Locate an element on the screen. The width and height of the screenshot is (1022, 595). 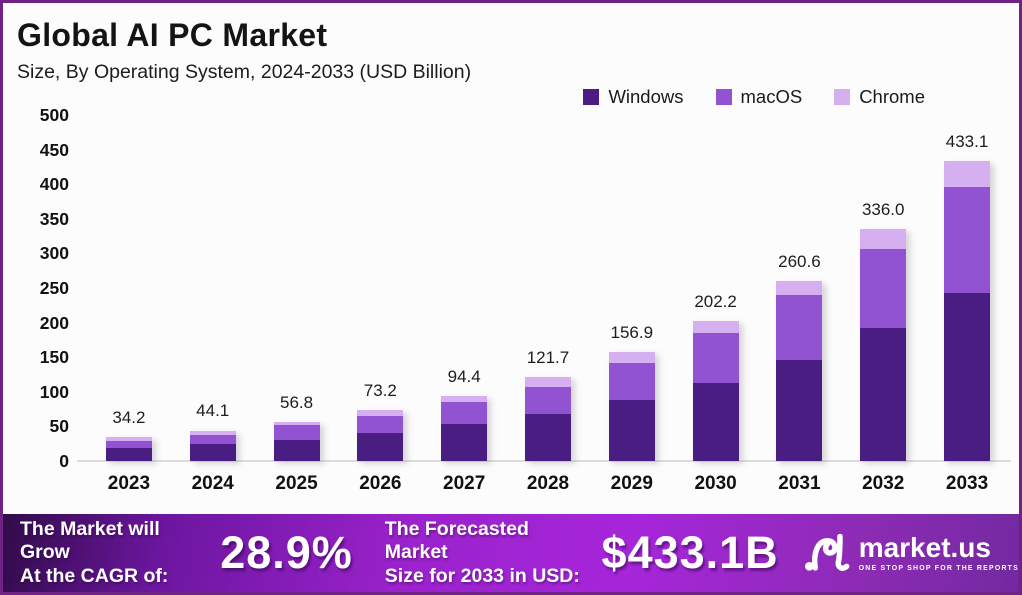
y-axis-label: 350 is located at coordinates (54, 218).